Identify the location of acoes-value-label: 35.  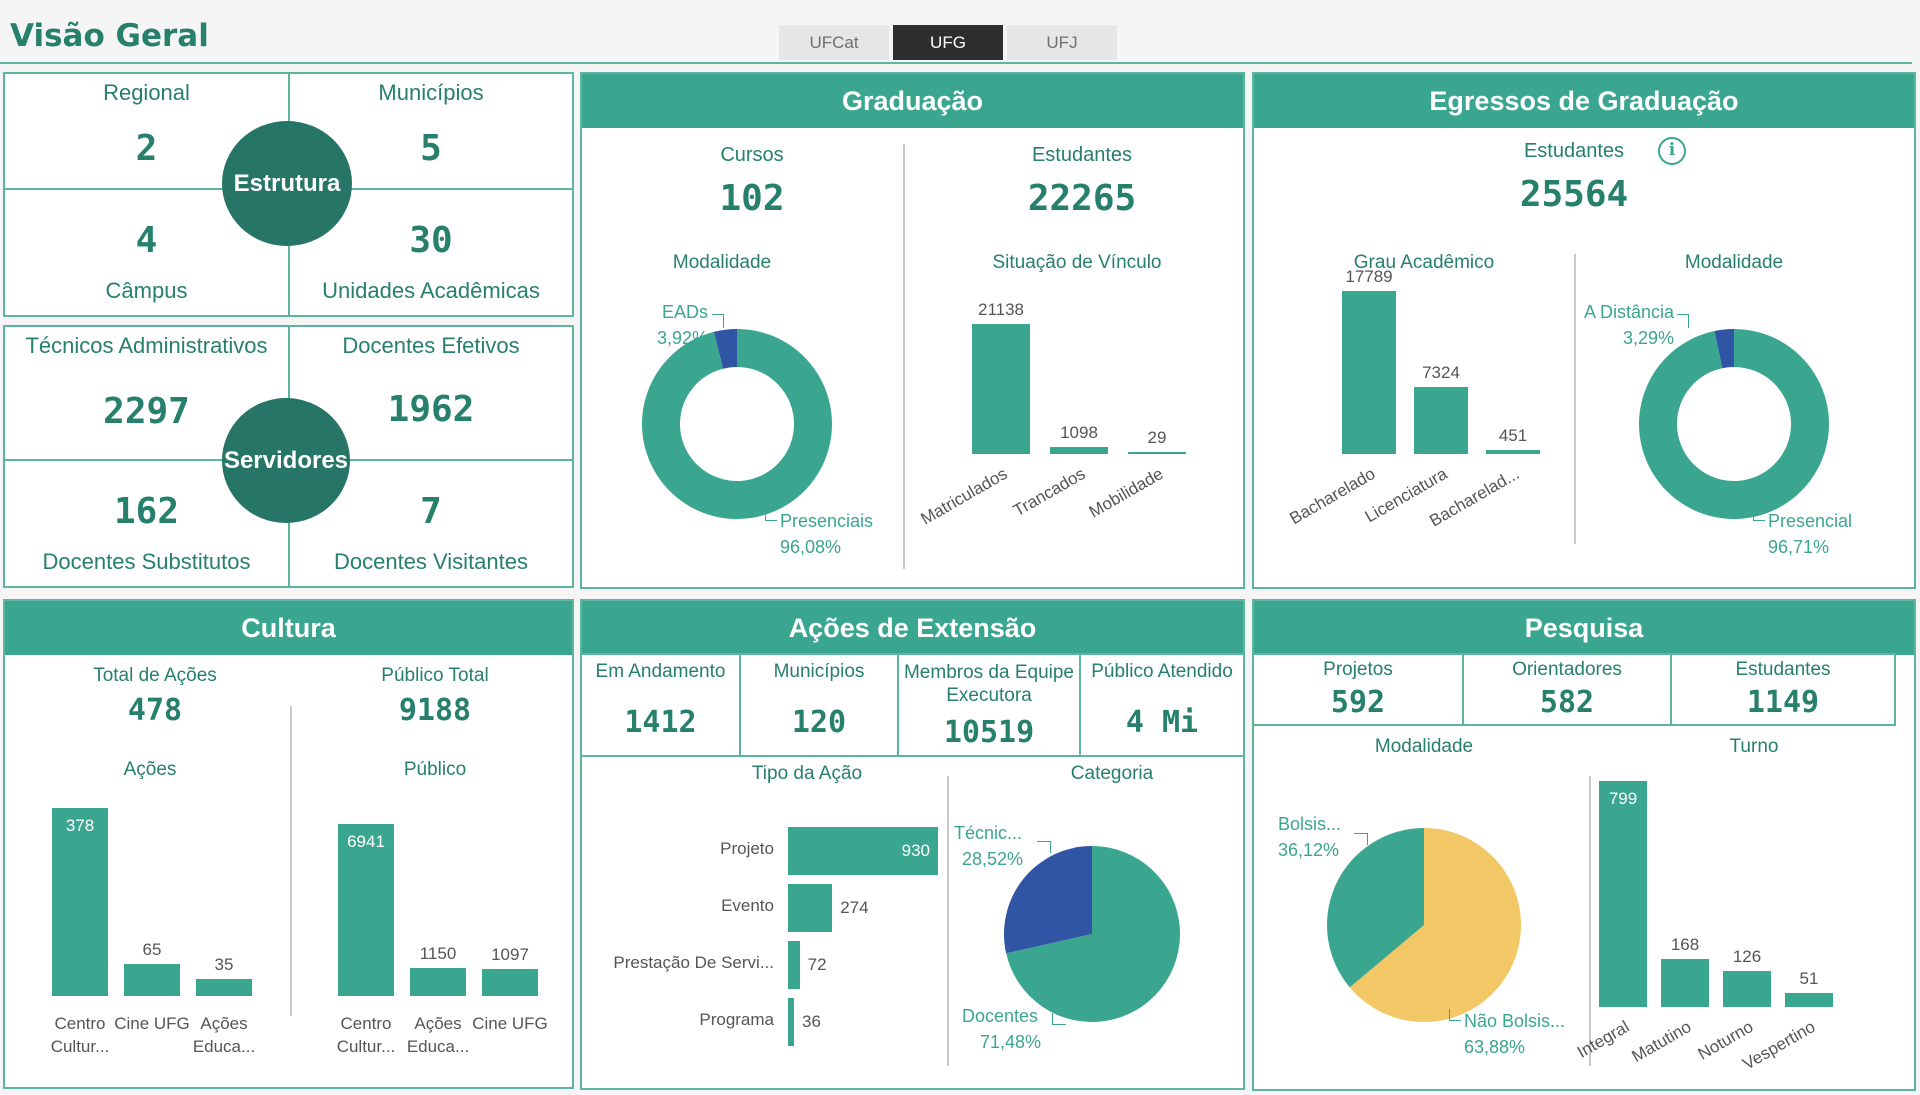
(224, 964).